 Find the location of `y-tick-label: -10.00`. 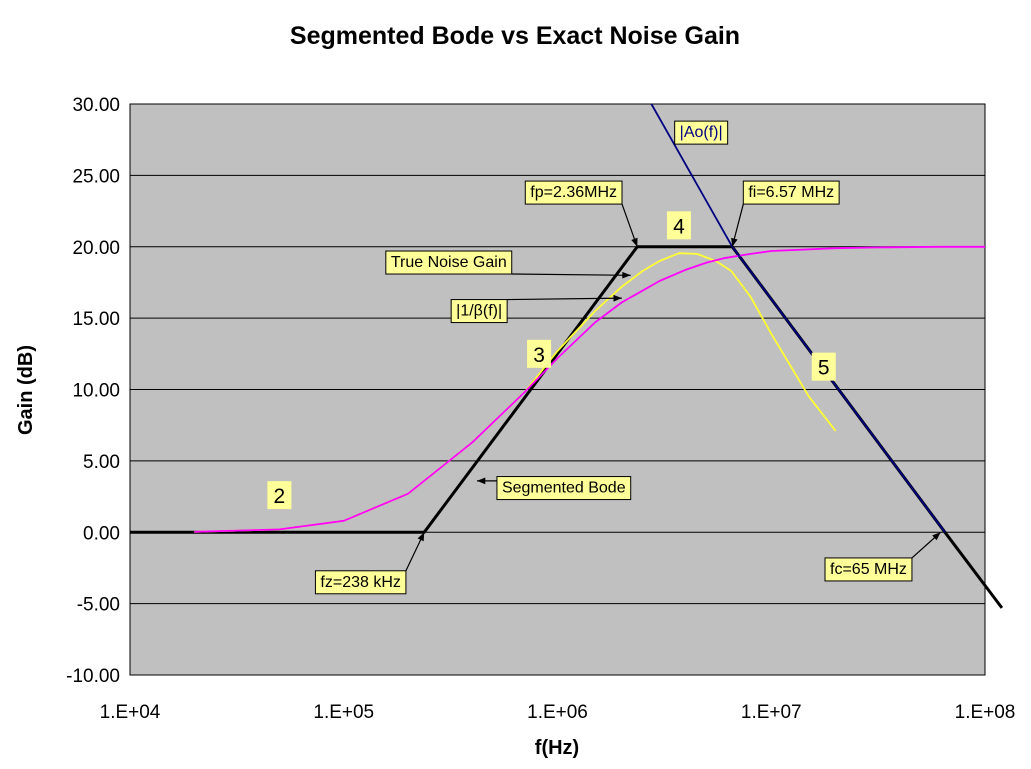

y-tick-label: -10.00 is located at coordinates (93, 676).